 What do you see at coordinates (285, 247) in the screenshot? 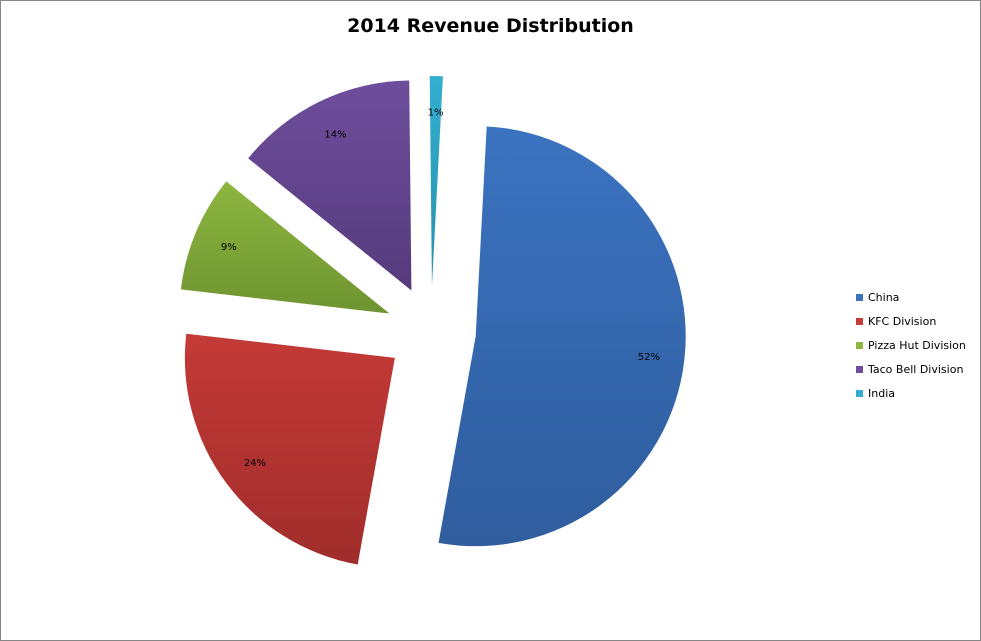
I see `pie-slice-pizza-hut-division` at bounding box center [285, 247].